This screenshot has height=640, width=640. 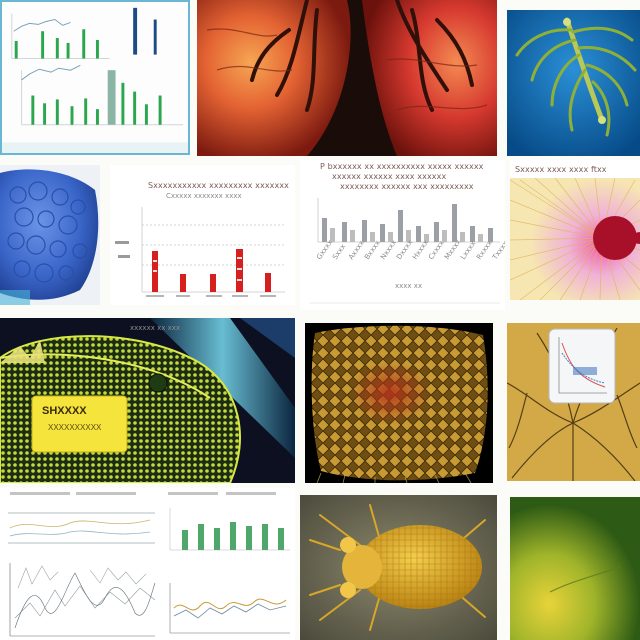 I want to click on green-gradient-image, so click(x=575, y=568).